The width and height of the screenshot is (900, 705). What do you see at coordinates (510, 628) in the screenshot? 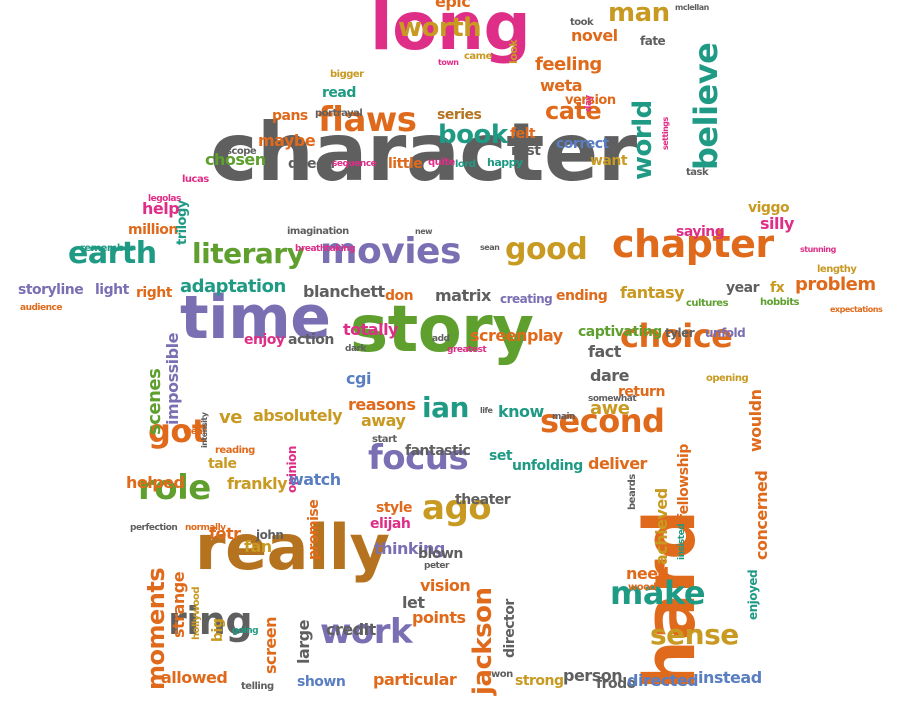
I see `word-director: director` at bounding box center [510, 628].